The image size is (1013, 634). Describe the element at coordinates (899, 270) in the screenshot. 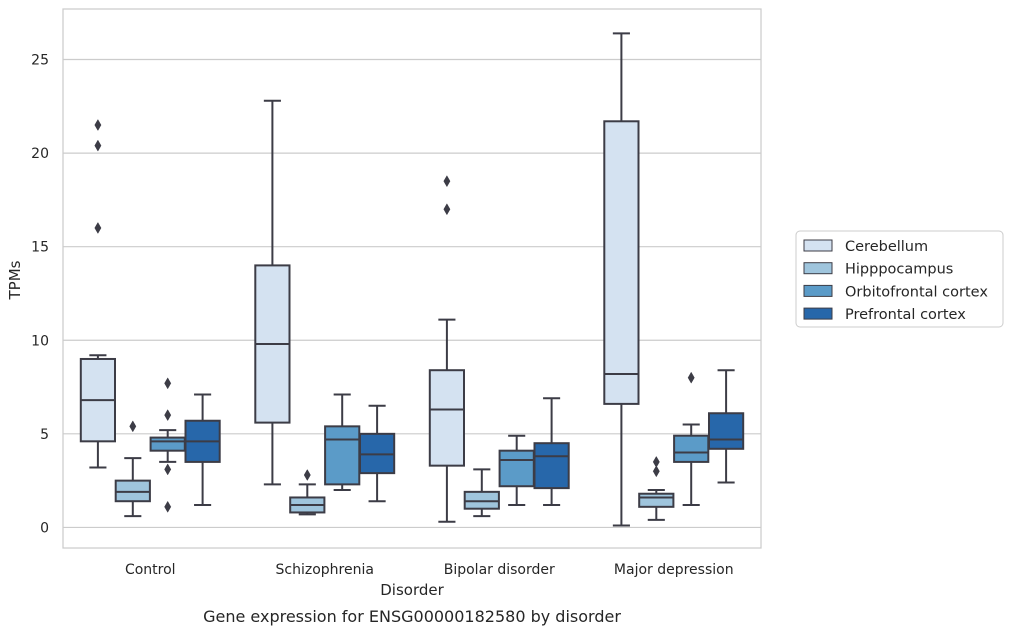

I see `legend-label-hipppocampus: Hipppocampus` at that location.